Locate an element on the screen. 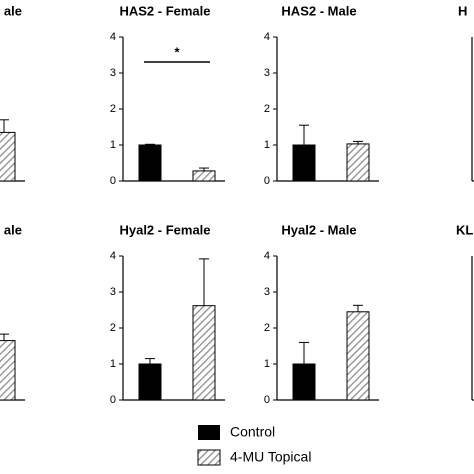 Image resolution: width=474 pixels, height=474 pixels. chart-title: HAS2 - Female is located at coordinates (164, 10).